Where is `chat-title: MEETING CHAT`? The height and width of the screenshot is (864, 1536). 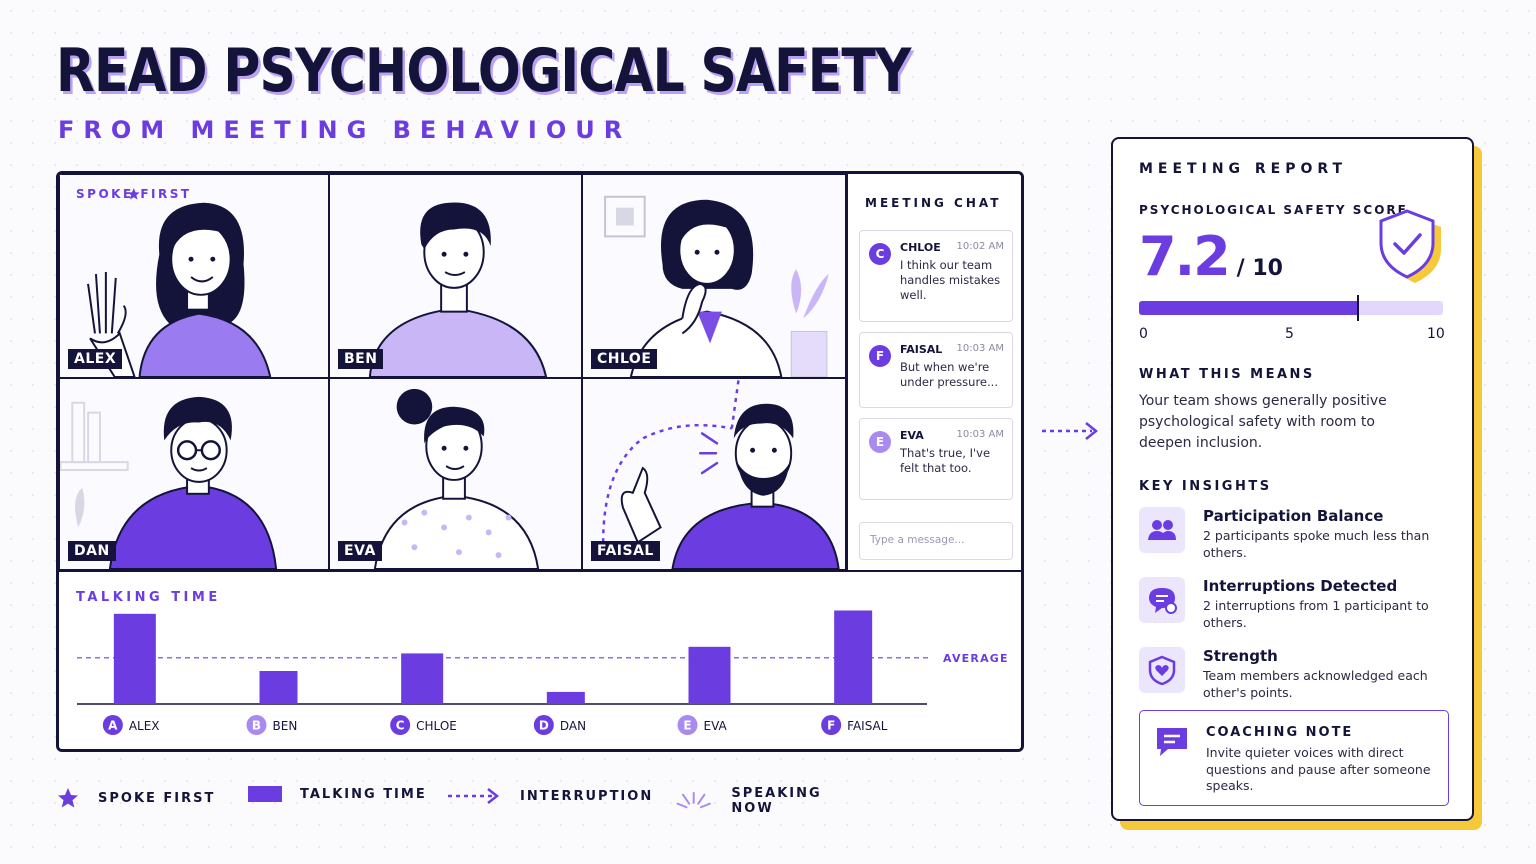
chat-title: MEETING CHAT is located at coordinates (933, 203).